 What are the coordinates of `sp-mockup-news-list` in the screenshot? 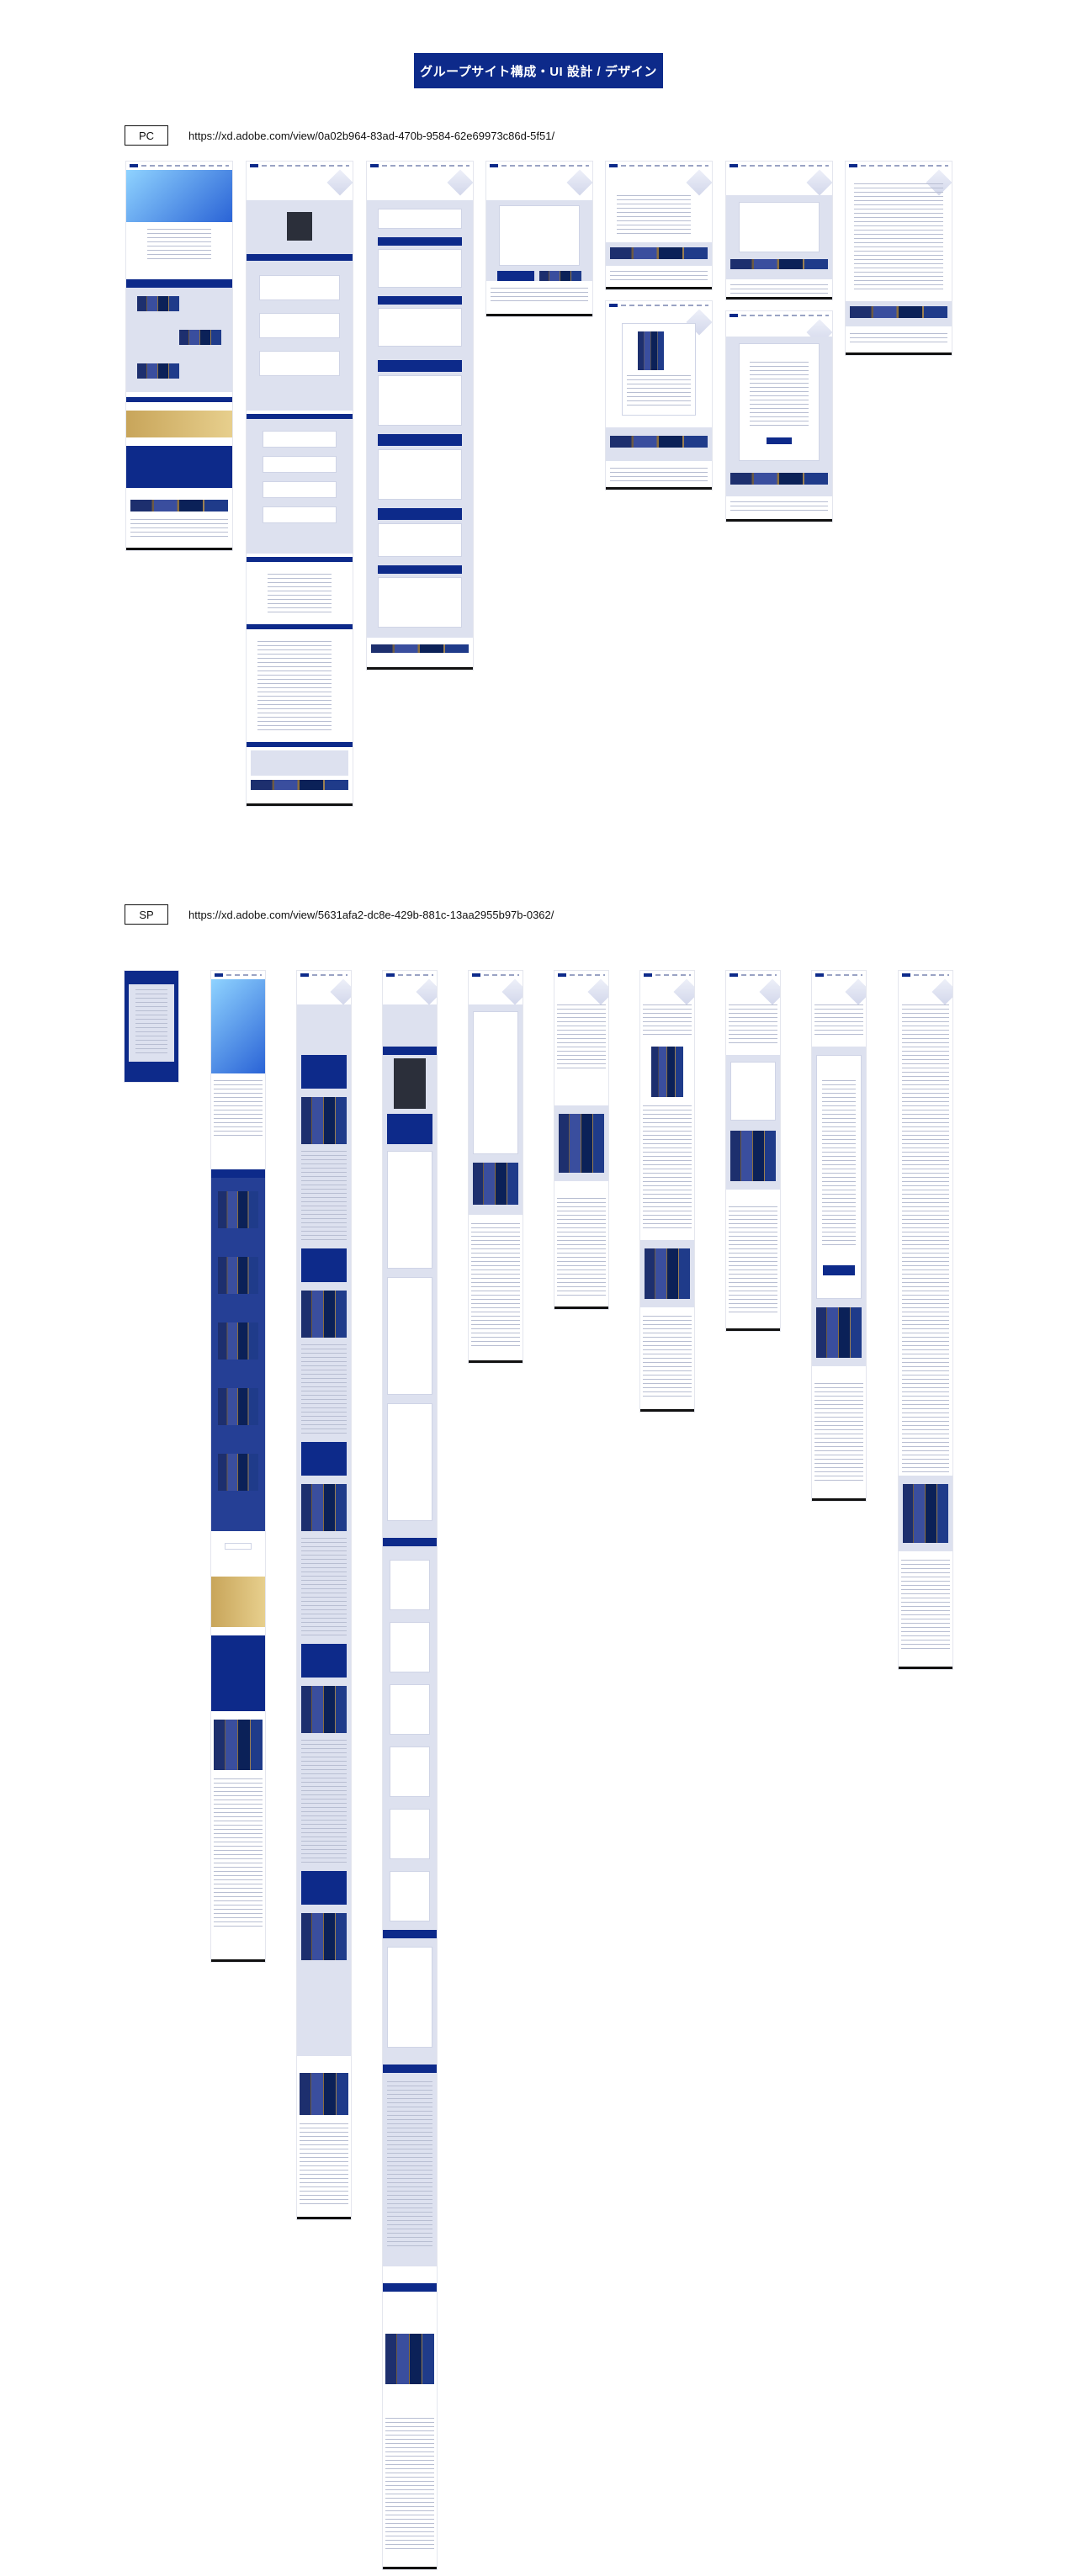 It's located at (581, 1140).